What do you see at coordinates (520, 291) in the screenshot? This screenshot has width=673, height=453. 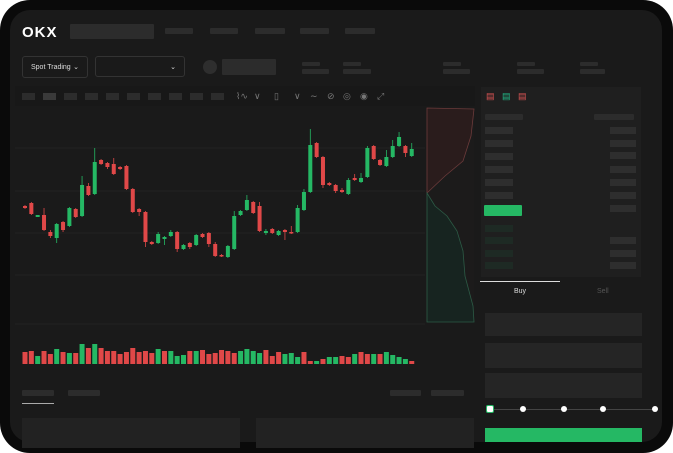 I see `tab-buy: Buy` at bounding box center [520, 291].